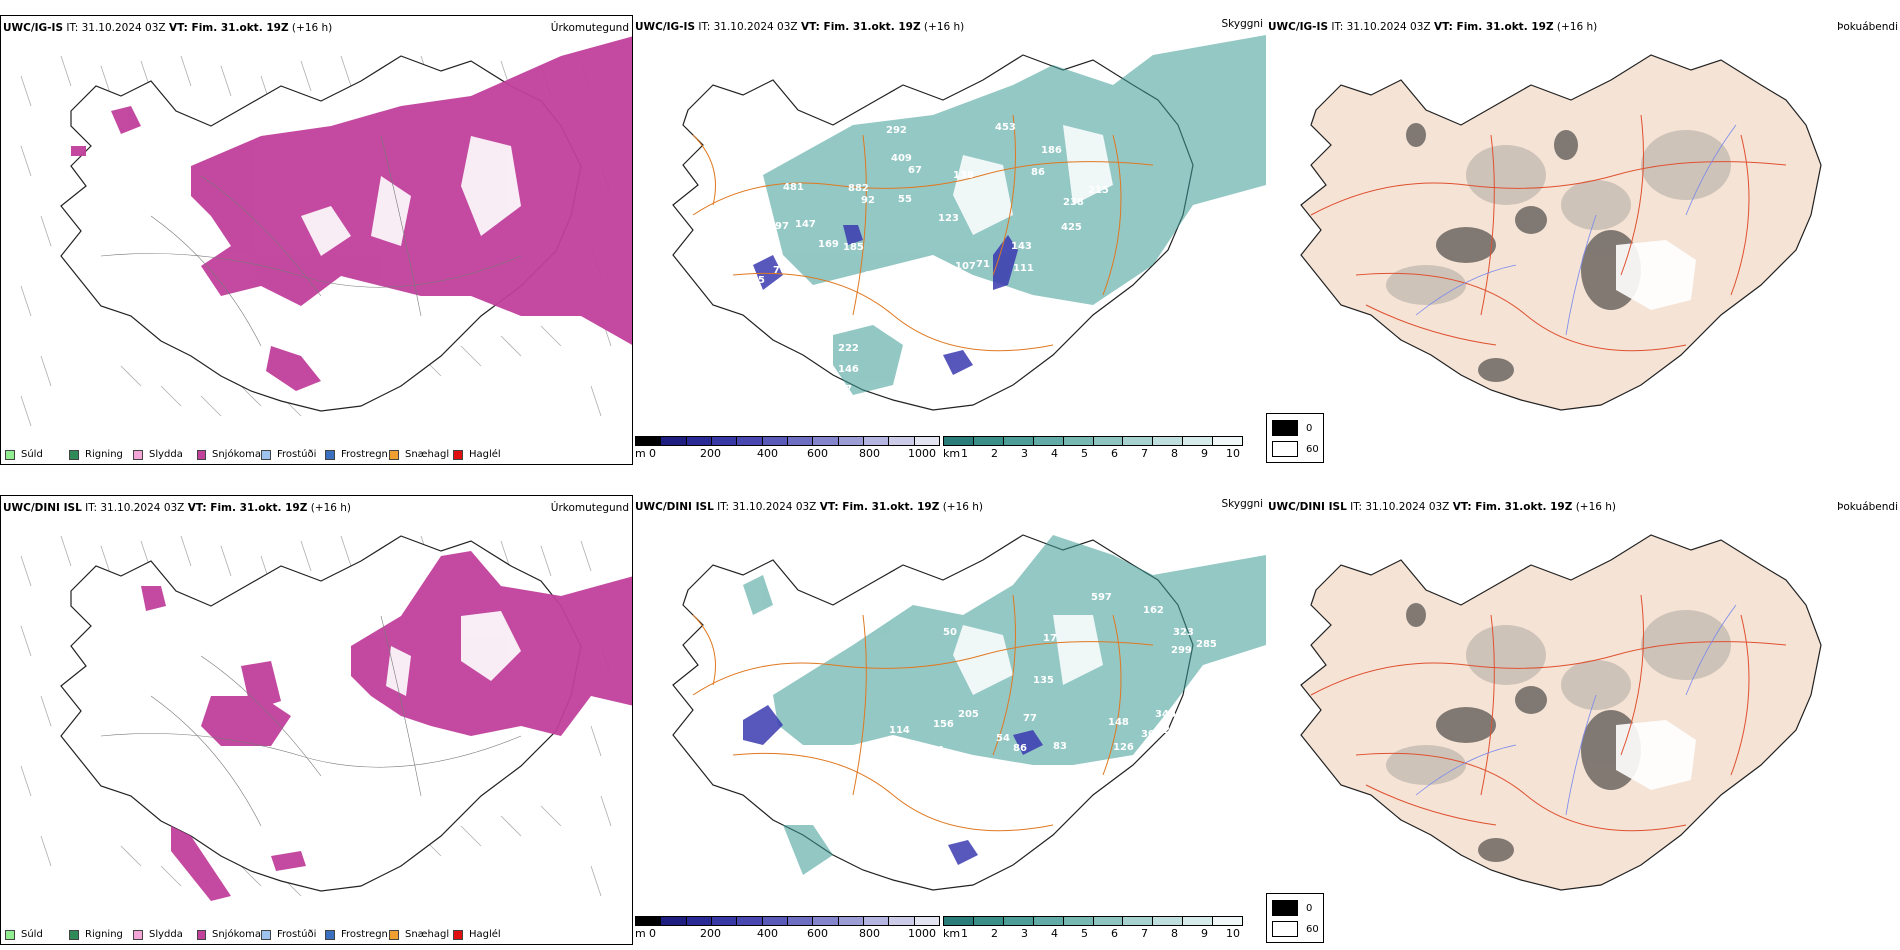 This screenshot has height=950, width=1900. What do you see at coordinates (1043, 680) in the screenshot?
I see `vis-label: 135` at bounding box center [1043, 680].